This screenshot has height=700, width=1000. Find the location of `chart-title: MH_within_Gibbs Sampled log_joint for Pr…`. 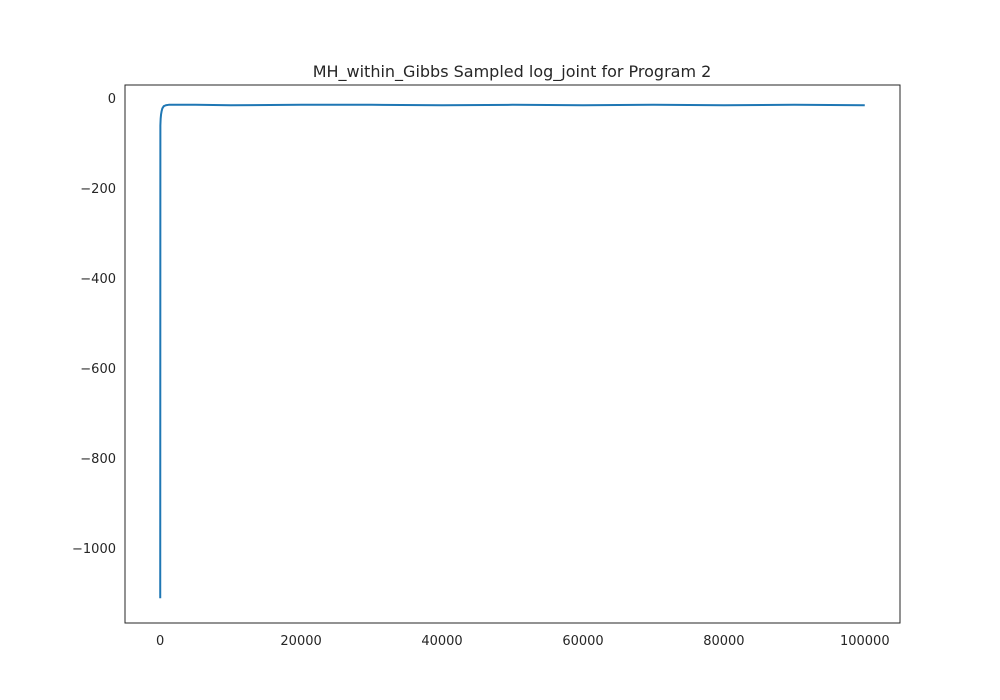

chart-title: MH_within_Gibbs Sampled log_joint for Pr… is located at coordinates (512, 72).